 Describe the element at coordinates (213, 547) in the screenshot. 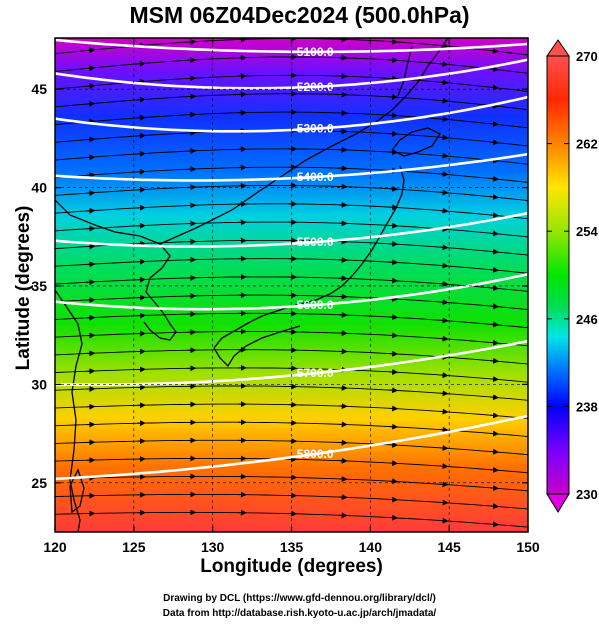

I see `x-tick-label: 130` at that location.